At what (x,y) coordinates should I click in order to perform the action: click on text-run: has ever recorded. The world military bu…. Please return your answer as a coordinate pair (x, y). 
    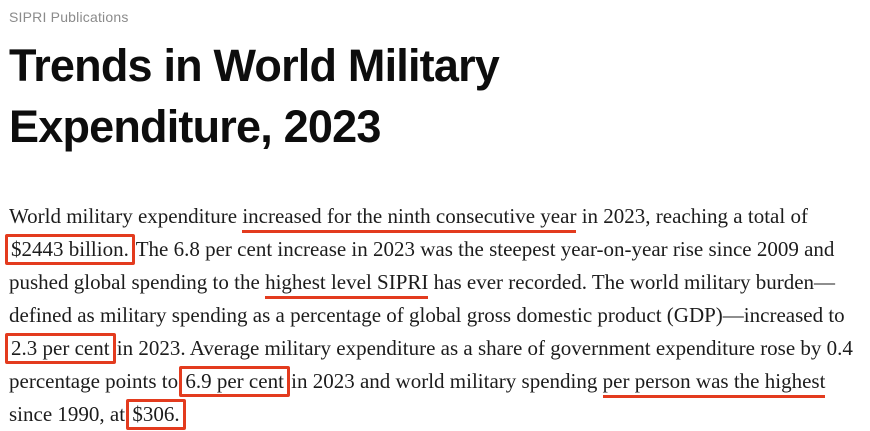
    Looking at the image, I should click on (427, 298).